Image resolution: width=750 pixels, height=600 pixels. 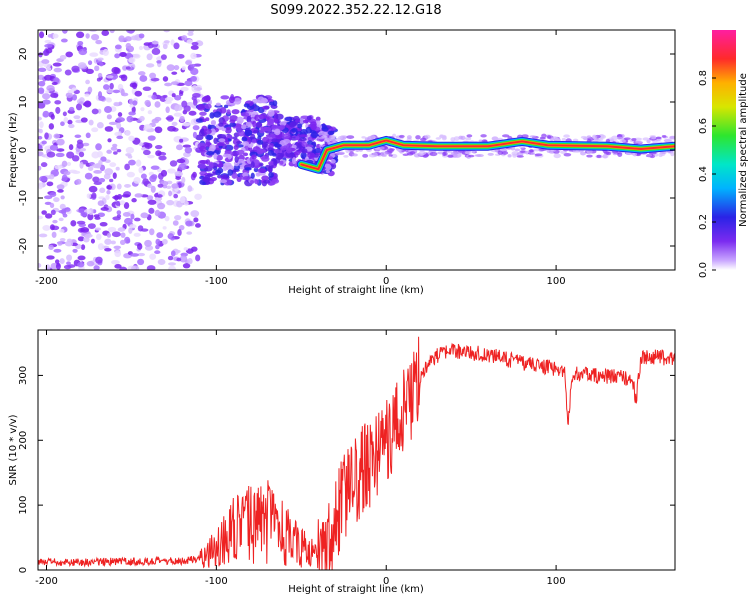 I want to click on spectrogram-y-tick-label: -20, so click(x=23, y=246).